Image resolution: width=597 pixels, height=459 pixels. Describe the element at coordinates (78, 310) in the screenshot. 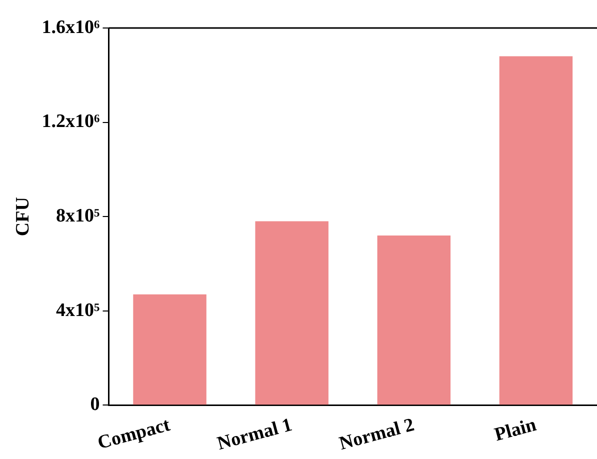

I see `y-tick-label: 4x10⁵` at that location.